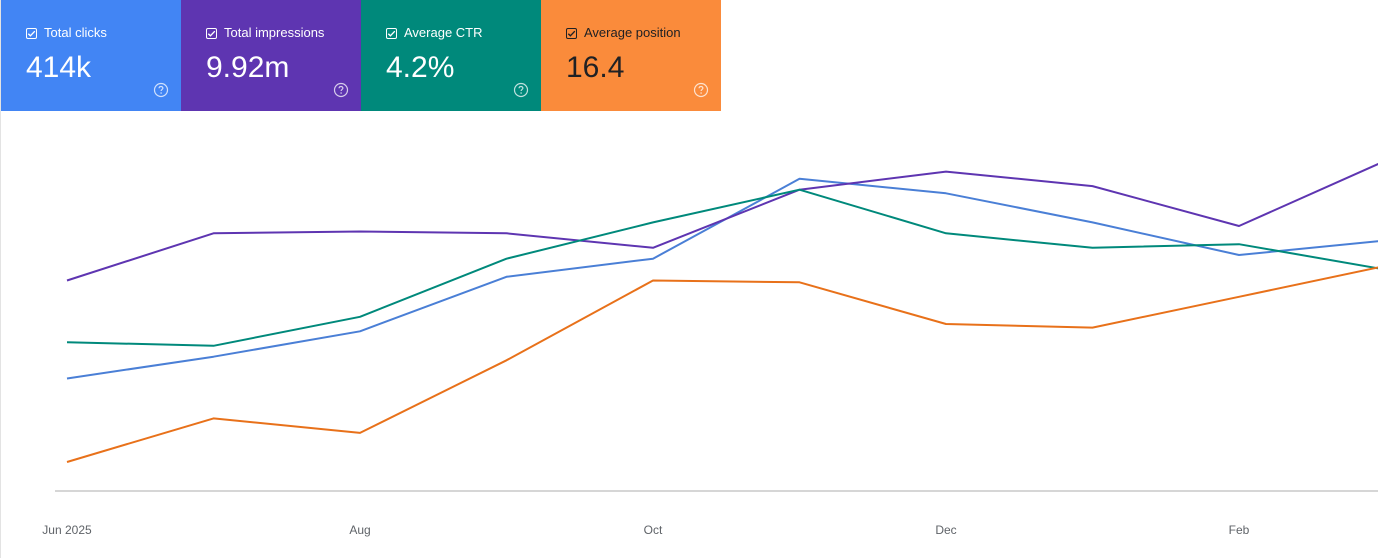 This screenshot has width=1378, height=558. I want to click on total-impressions-header: Total impressions, so click(265, 33).